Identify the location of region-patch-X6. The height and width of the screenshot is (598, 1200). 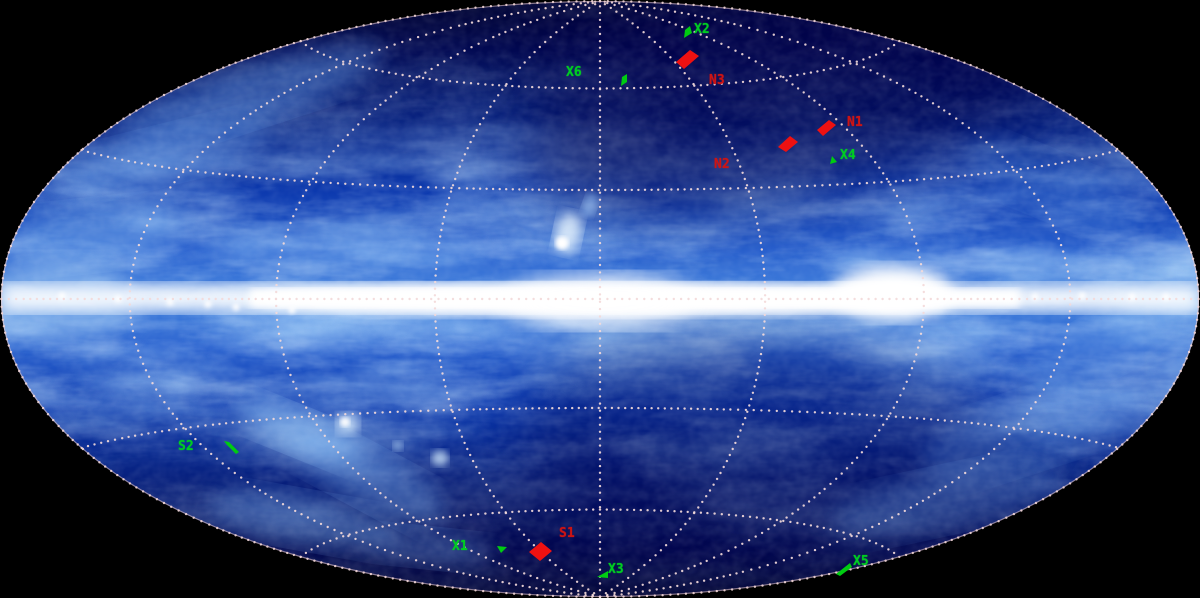
(624, 80).